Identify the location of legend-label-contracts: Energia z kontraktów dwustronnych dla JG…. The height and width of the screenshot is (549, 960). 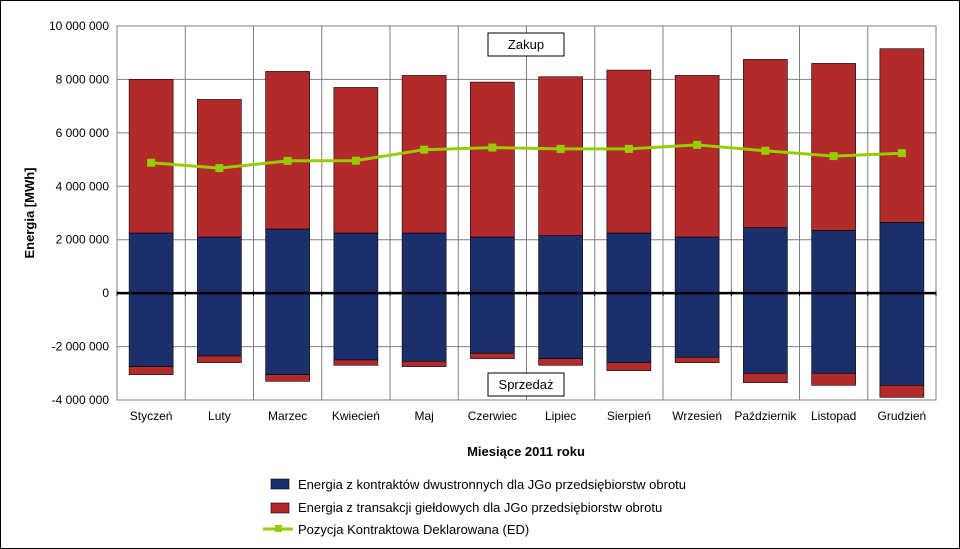
(492, 484).